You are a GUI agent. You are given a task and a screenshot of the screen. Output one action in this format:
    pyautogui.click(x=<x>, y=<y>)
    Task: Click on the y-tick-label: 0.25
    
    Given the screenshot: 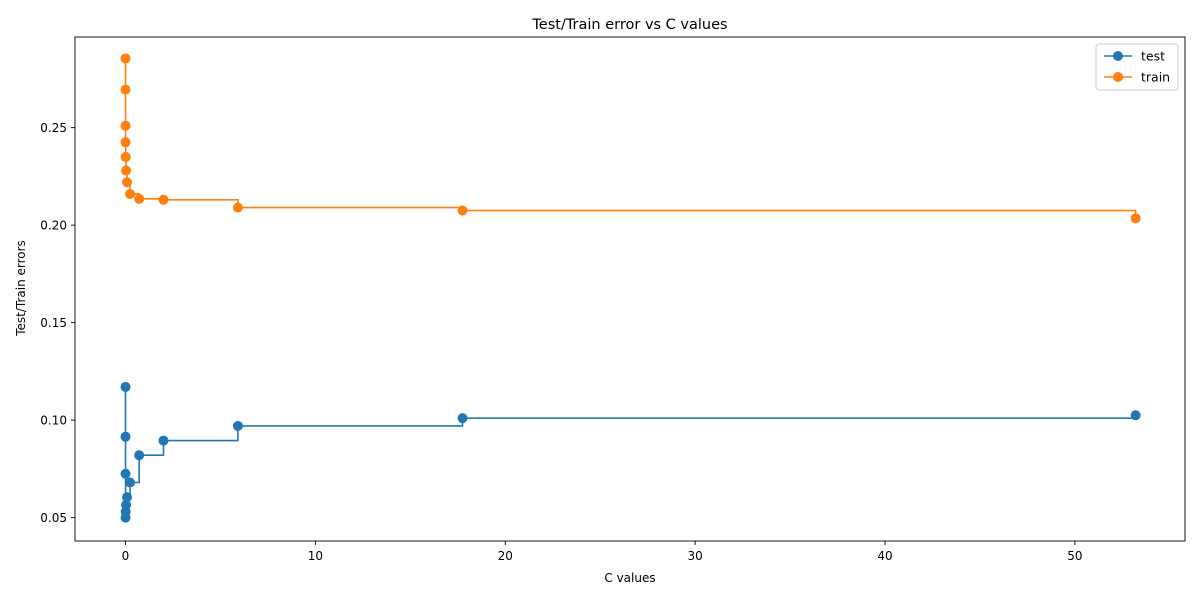 What is the action you would take?
    pyautogui.click(x=53, y=128)
    